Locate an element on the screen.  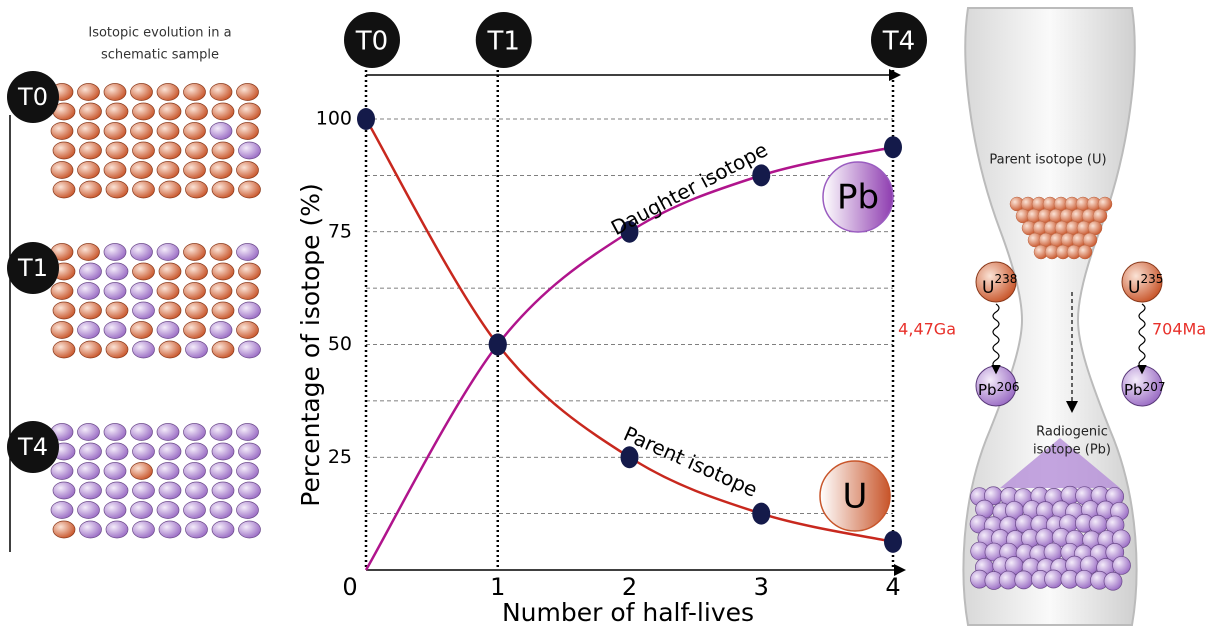
y-tick-label: 50 is located at coordinates (340, 344).